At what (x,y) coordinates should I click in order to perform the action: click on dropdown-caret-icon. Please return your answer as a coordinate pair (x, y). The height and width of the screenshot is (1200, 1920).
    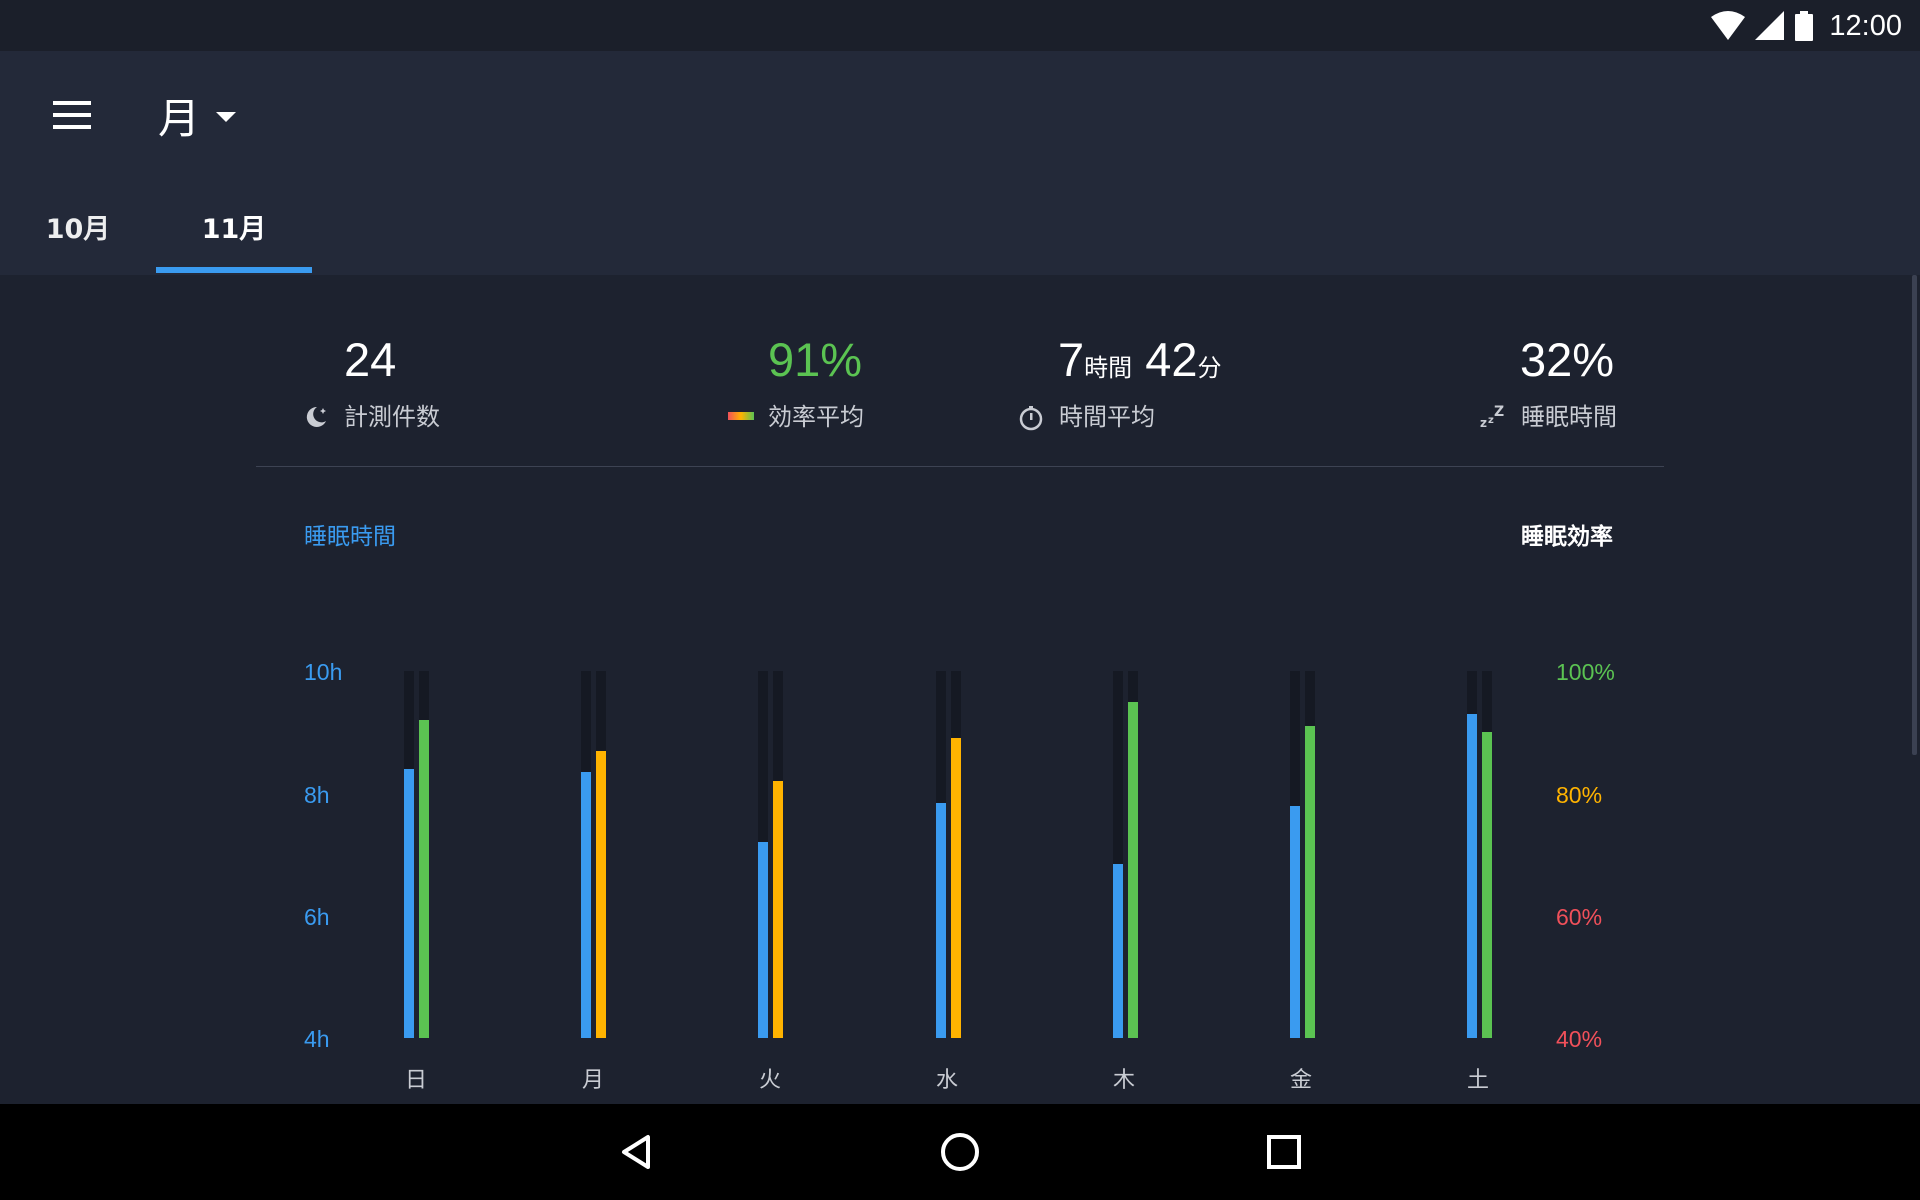
    Looking at the image, I should click on (226, 117).